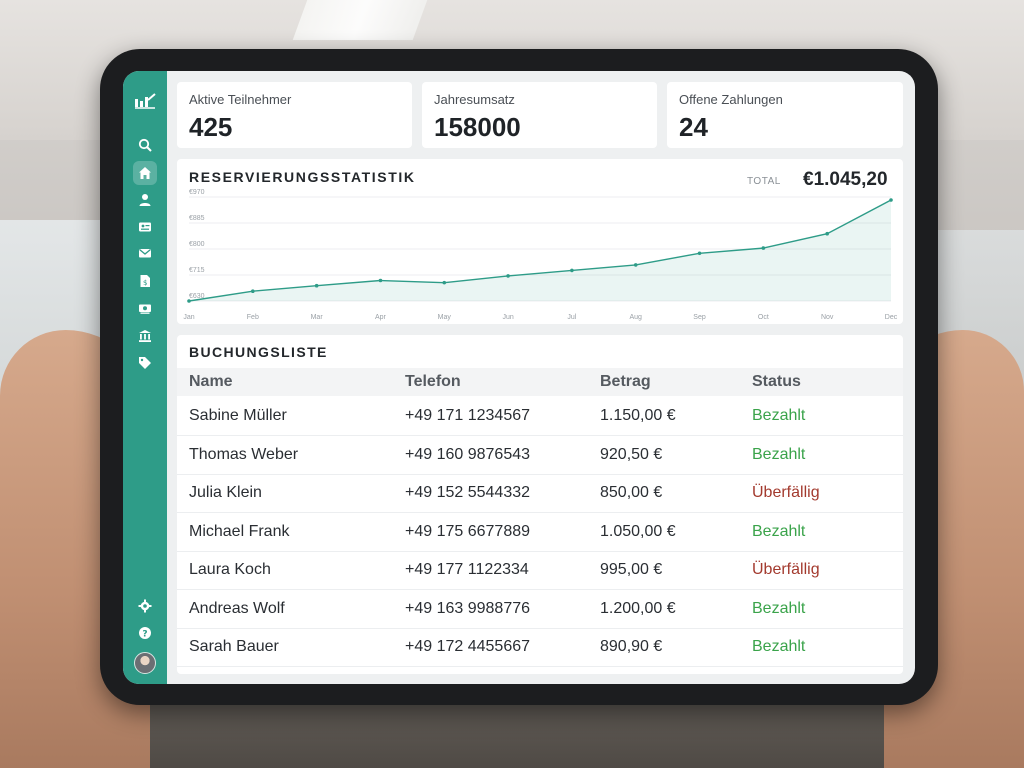 The width and height of the screenshot is (1024, 768). What do you see at coordinates (631, 646) in the screenshot?
I see `cell-amount: 890,90 €` at bounding box center [631, 646].